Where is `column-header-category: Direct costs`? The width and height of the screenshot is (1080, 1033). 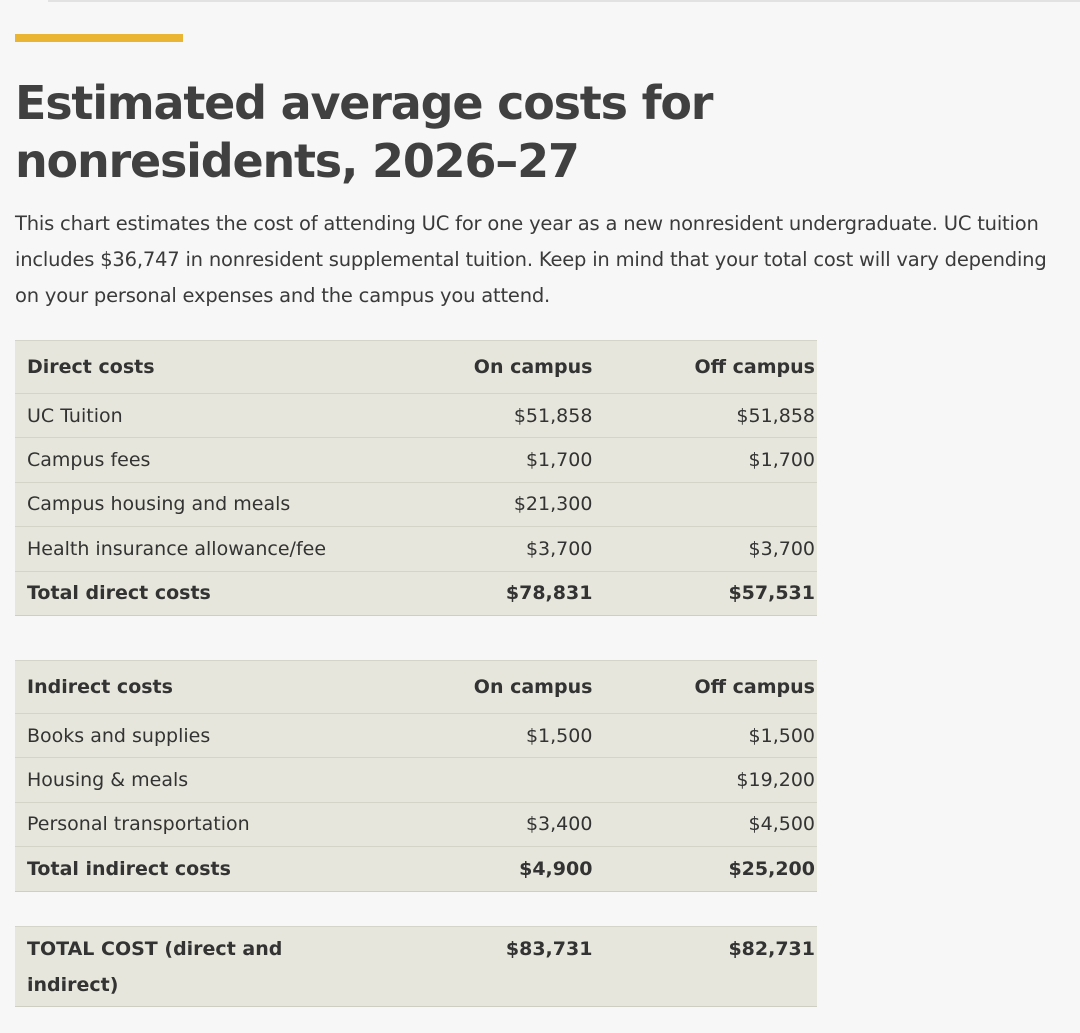 column-header-category: Direct costs is located at coordinates (91, 367).